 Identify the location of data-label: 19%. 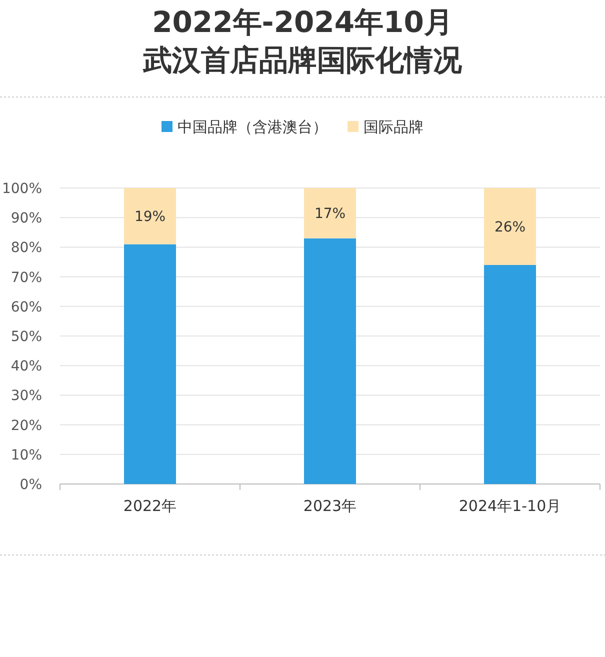
(150, 217).